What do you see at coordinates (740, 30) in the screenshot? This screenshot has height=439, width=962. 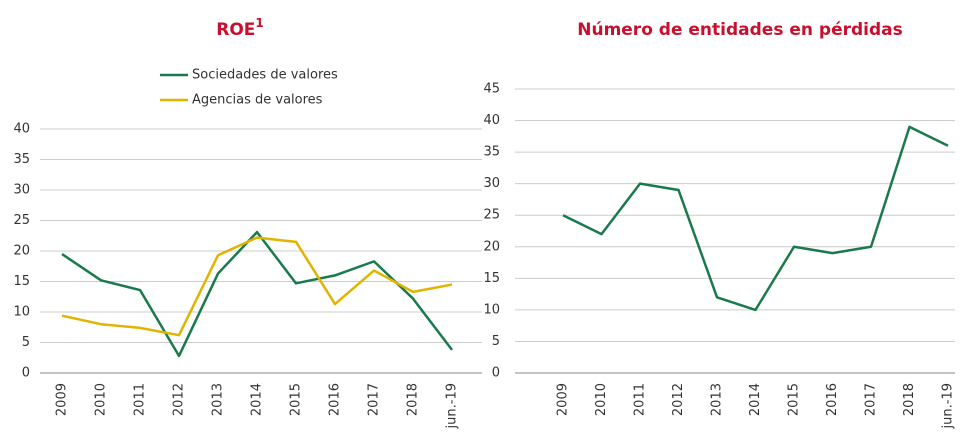 I see `chart-title: Número de entidades en pérdidas` at bounding box center [740, 30].